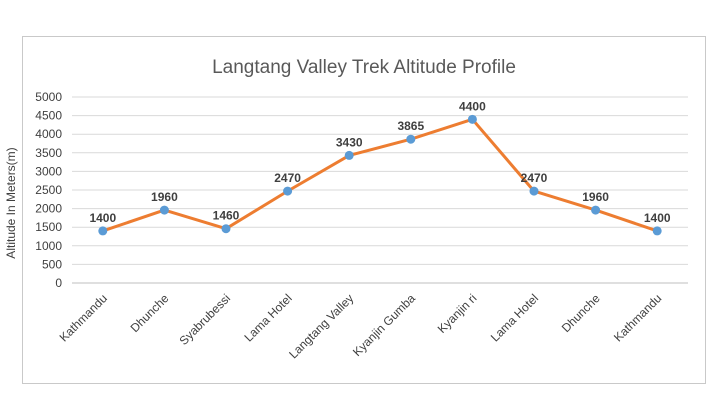 The height and width of the screenshot is (400, 720). I want to click on y-tick-label: 4000, so click(48, 134).